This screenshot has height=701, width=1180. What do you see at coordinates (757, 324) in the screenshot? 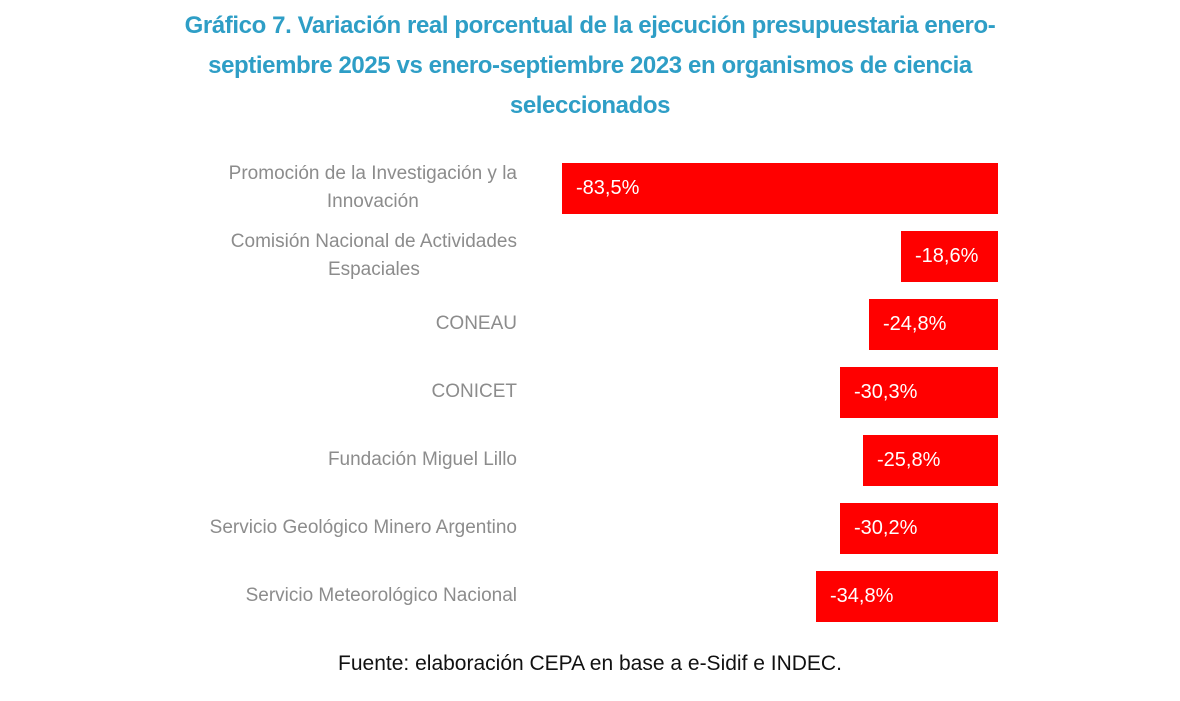
I see `bar-zone: -24,8%` at bounding box center [757, 324].